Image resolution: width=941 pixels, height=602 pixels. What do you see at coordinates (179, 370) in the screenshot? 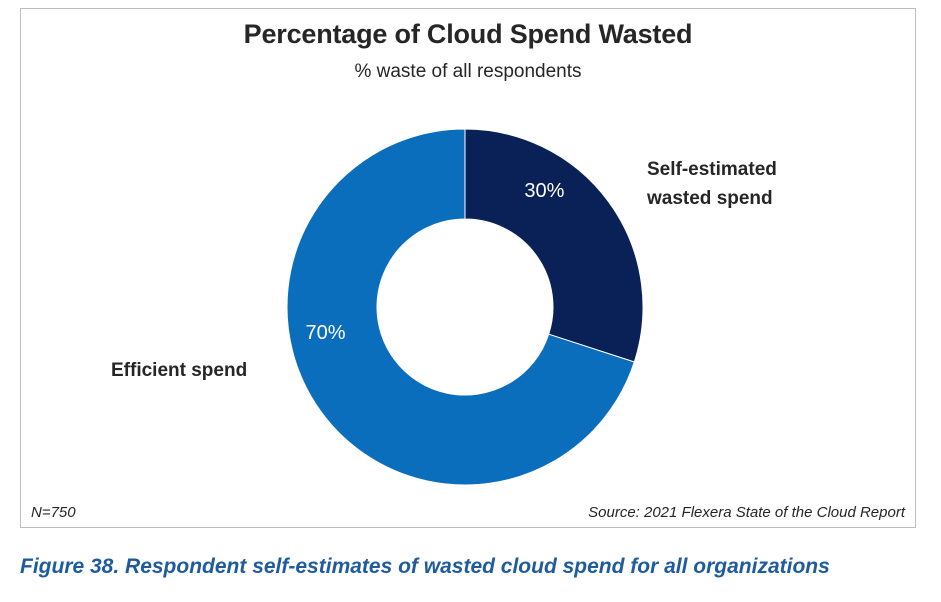
I see `category-label-efficient: Efficient spend` at bounding box center [179, 370].